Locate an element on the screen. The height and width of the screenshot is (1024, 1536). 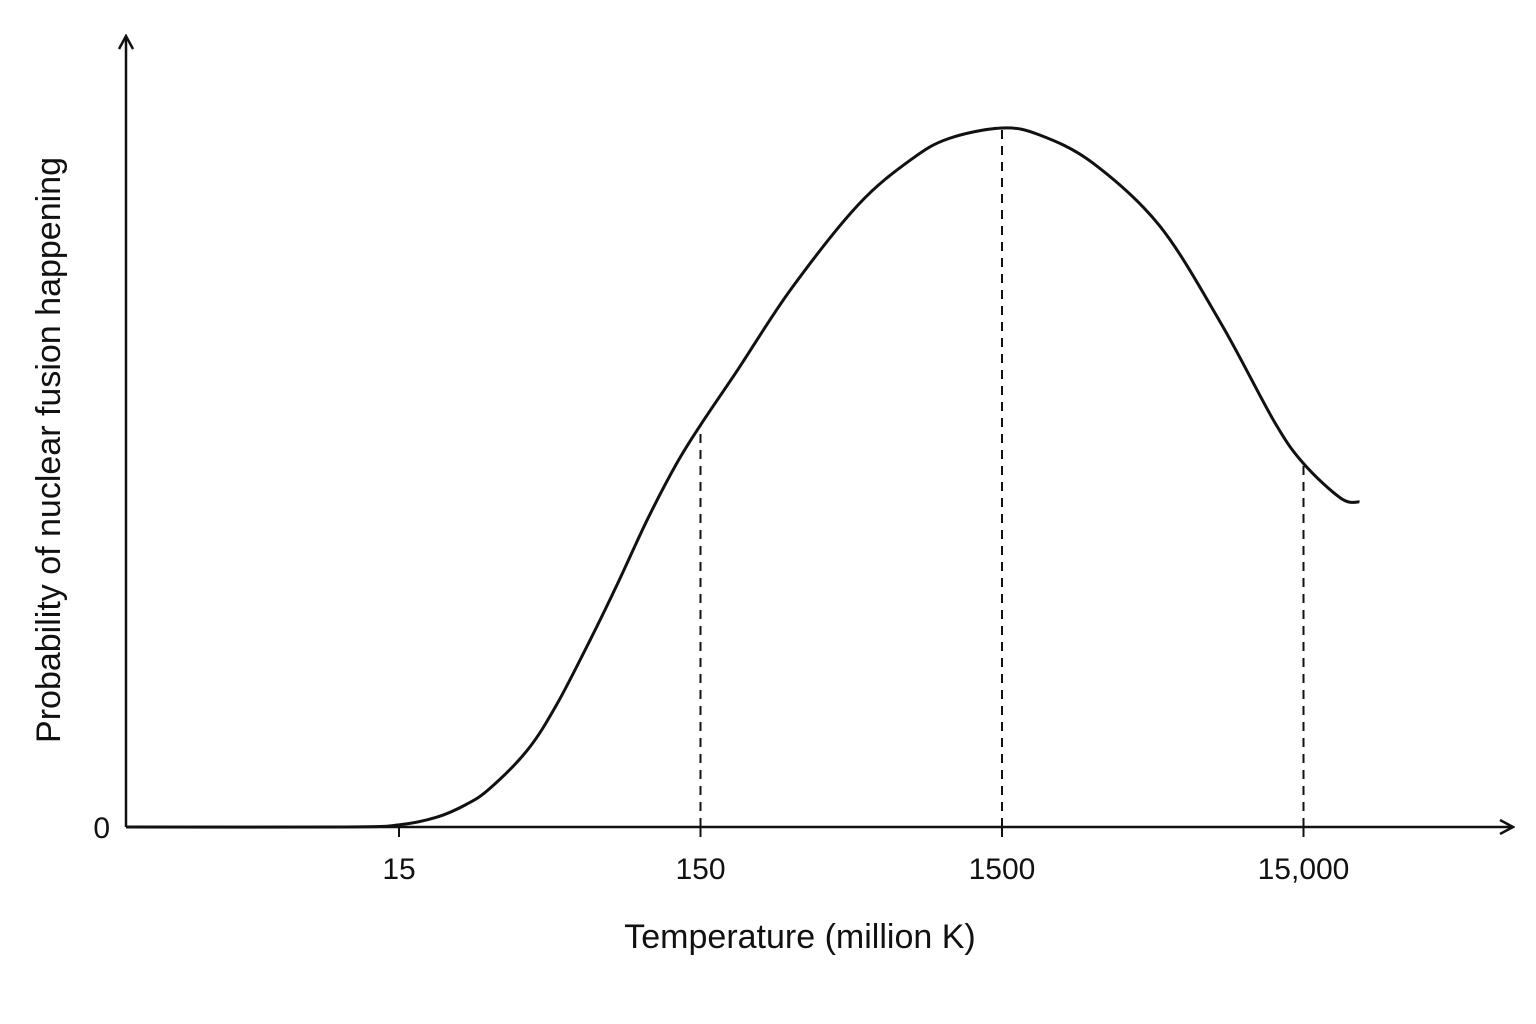
x-axis-ticks: 15 150 1500 15,000 is located at coordinates (865, 856).